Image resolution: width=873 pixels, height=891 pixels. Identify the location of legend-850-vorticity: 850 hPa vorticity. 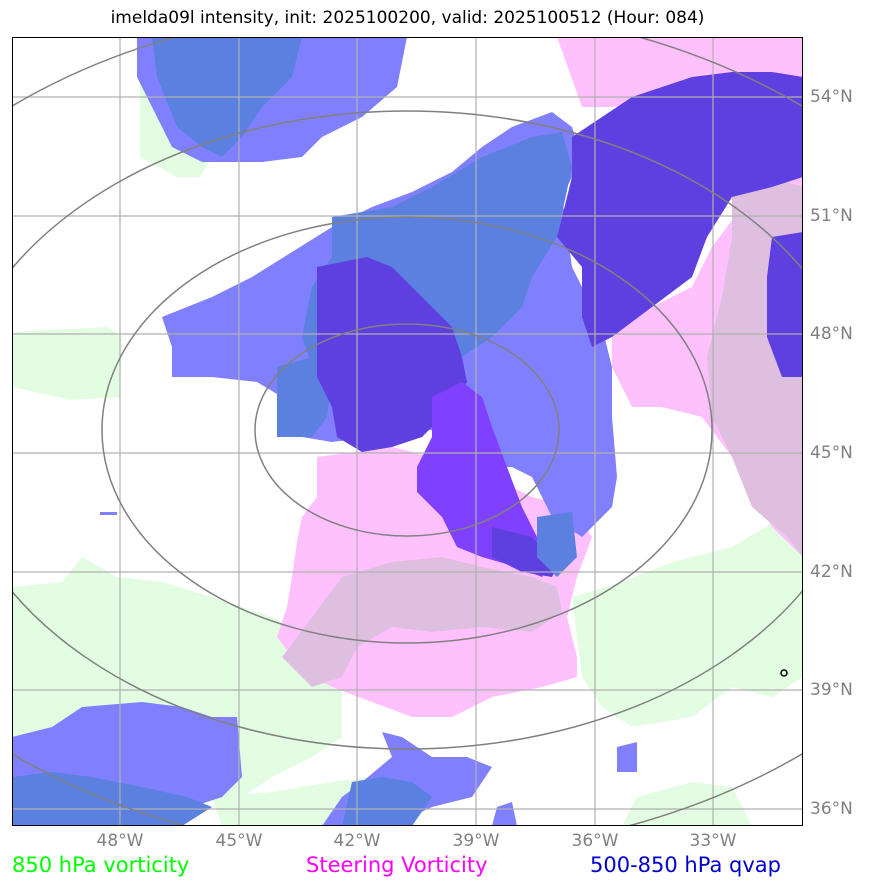
(101, 865).